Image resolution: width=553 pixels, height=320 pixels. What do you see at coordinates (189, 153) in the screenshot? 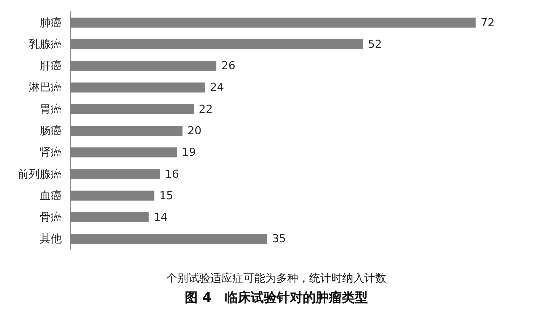
I see `data-label: 19` at bounding box center [189, 153].